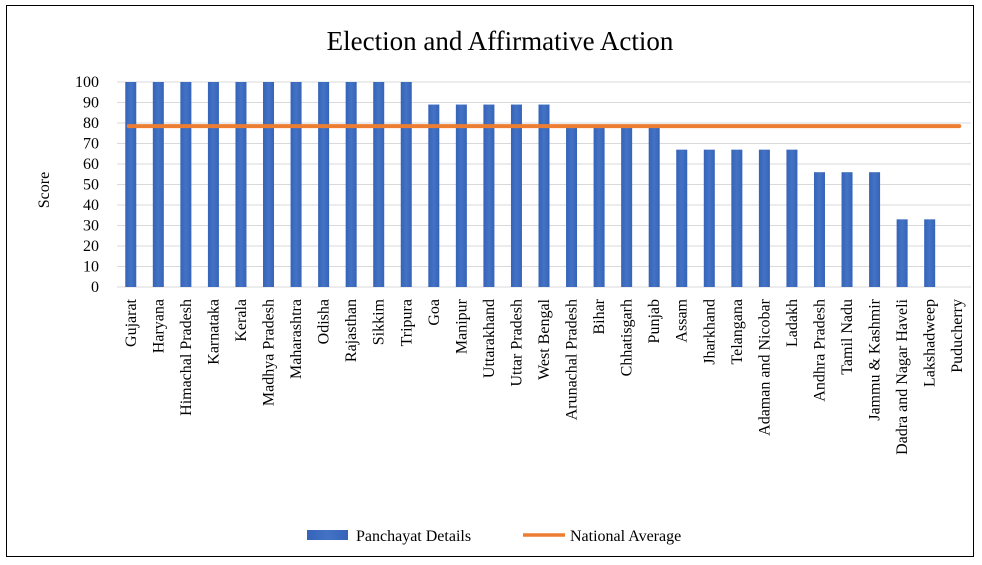 The height and width of the screenshot is (565, 982). Describe the element at coordinates (654, 321) in the screenshot. I see `x-tick-label: Punjab` at that location.